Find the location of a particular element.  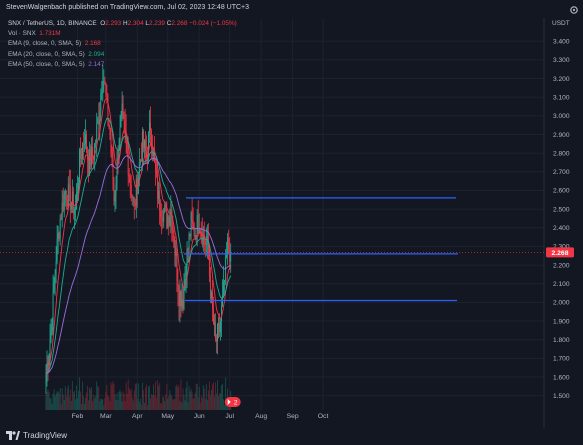

legend-symbol: SNX / TetherUS, 1D, BINANCE is located at coordinates (52, 23).